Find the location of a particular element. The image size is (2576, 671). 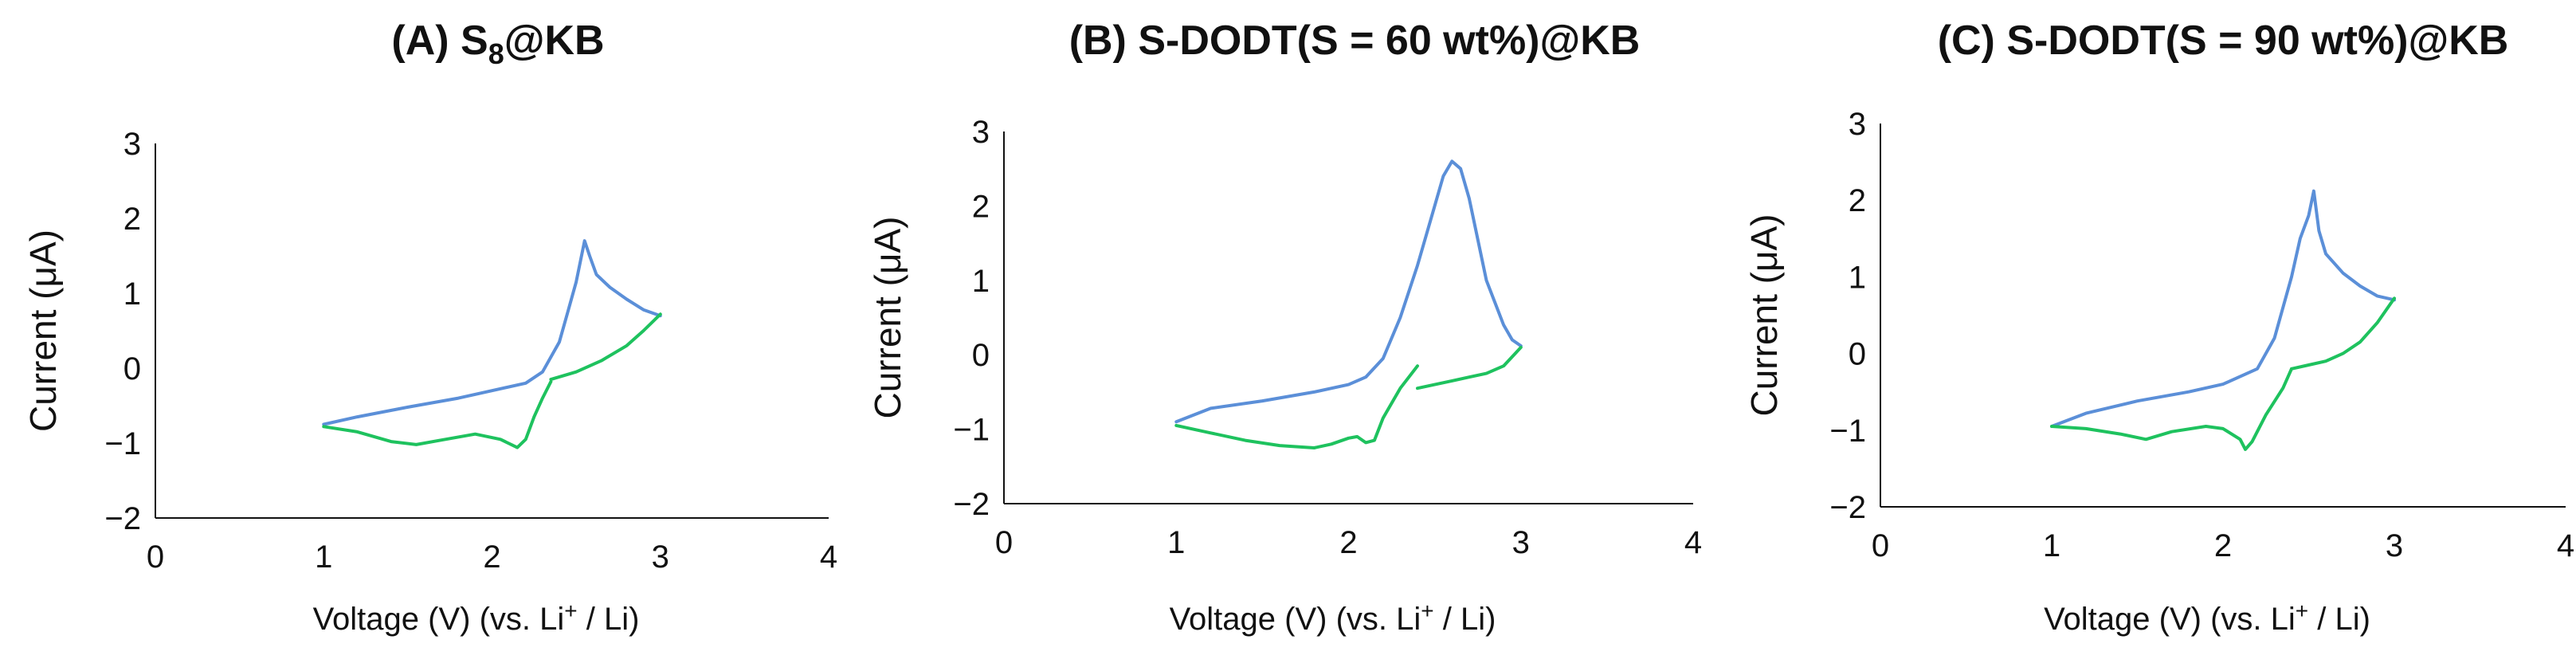

chart-title: (B) S-DODT(S = 60 wt%)@KB is located at coordinates (1355, 41).